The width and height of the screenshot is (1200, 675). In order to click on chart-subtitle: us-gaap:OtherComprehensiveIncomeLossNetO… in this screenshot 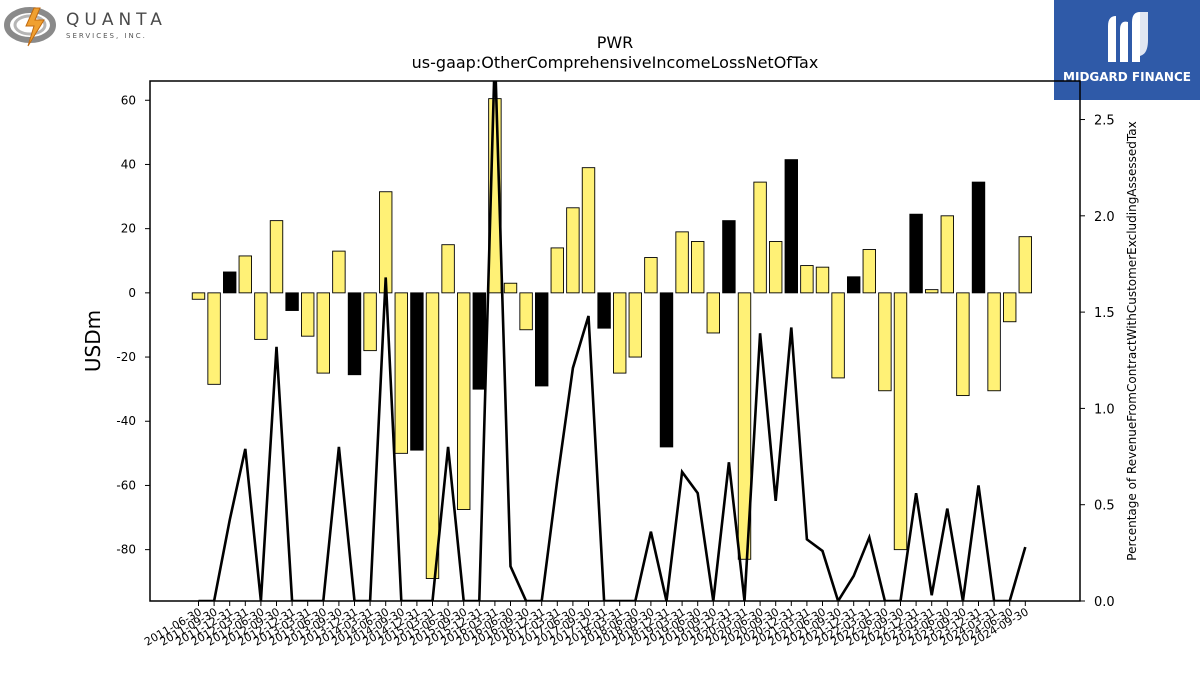, I will do `click(615, 62)`.